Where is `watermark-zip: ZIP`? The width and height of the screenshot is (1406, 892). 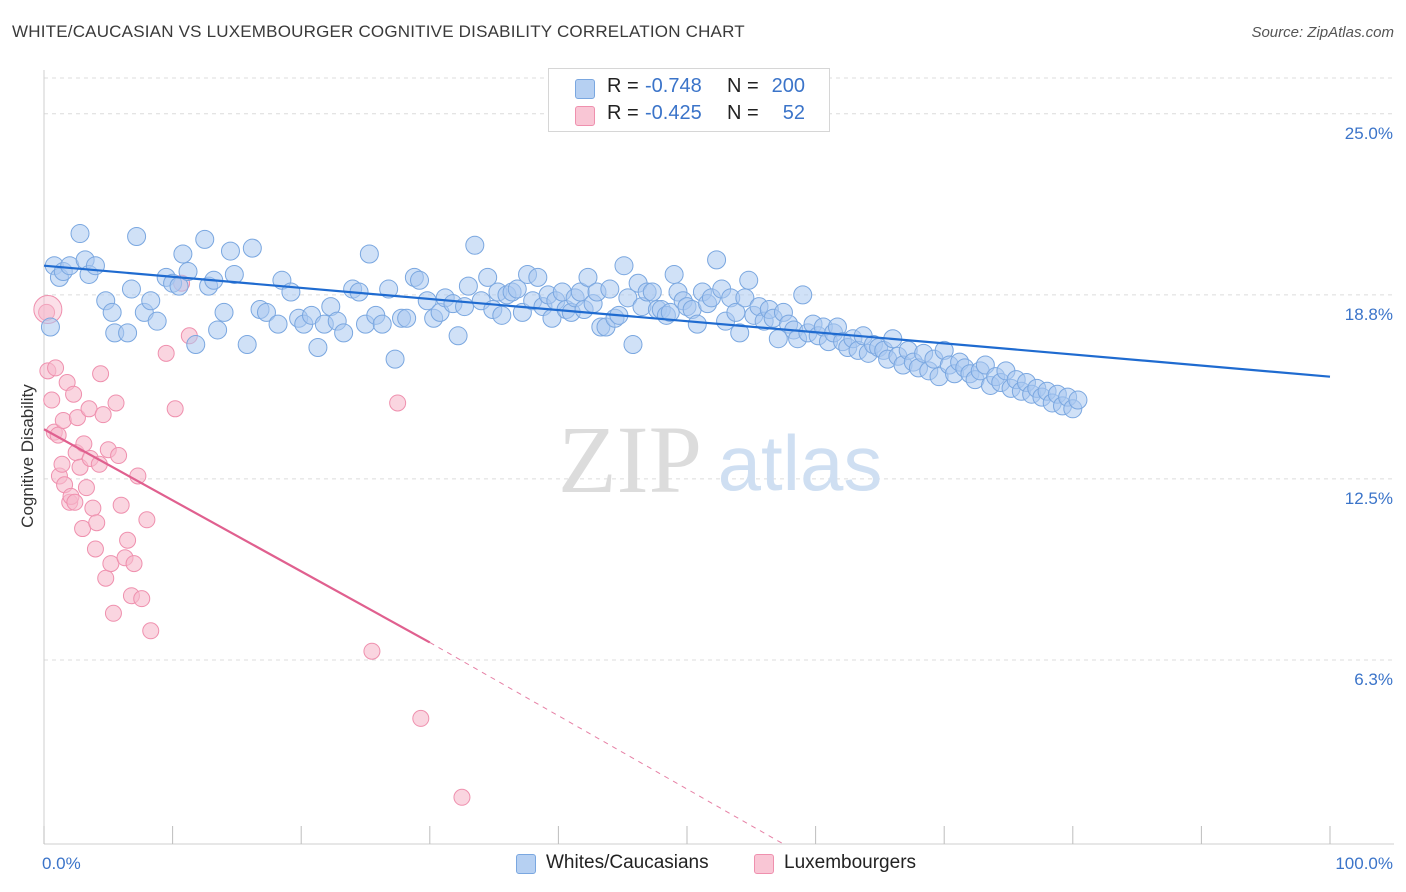 watermark-zip: ZIP is located at coordinates (630, 459).